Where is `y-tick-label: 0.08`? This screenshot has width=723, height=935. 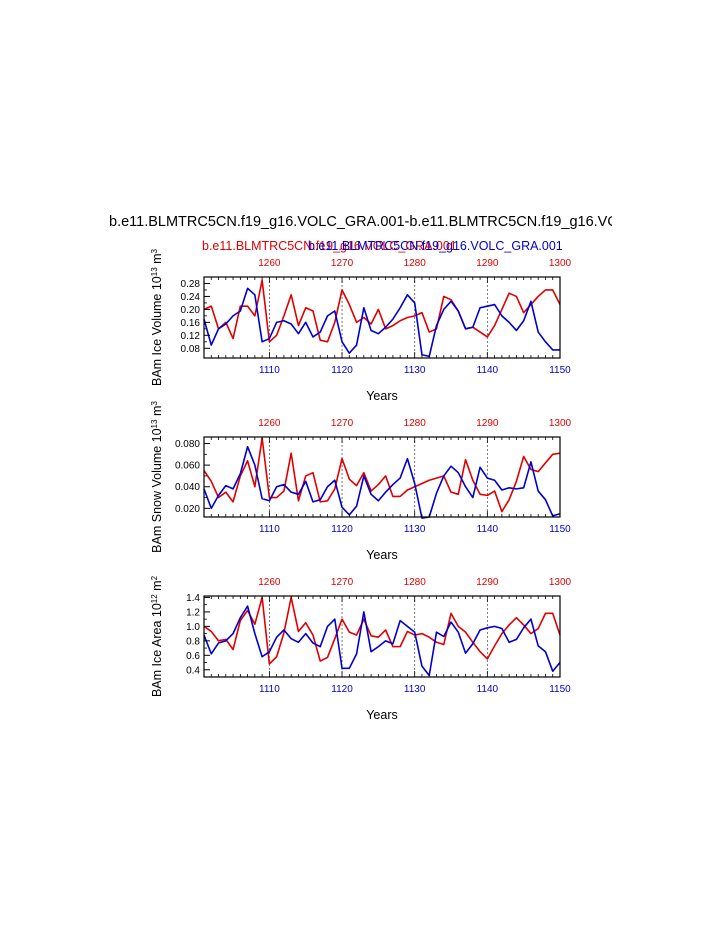
y-tick-label: 0.08 is located at coordinates (191, 349).